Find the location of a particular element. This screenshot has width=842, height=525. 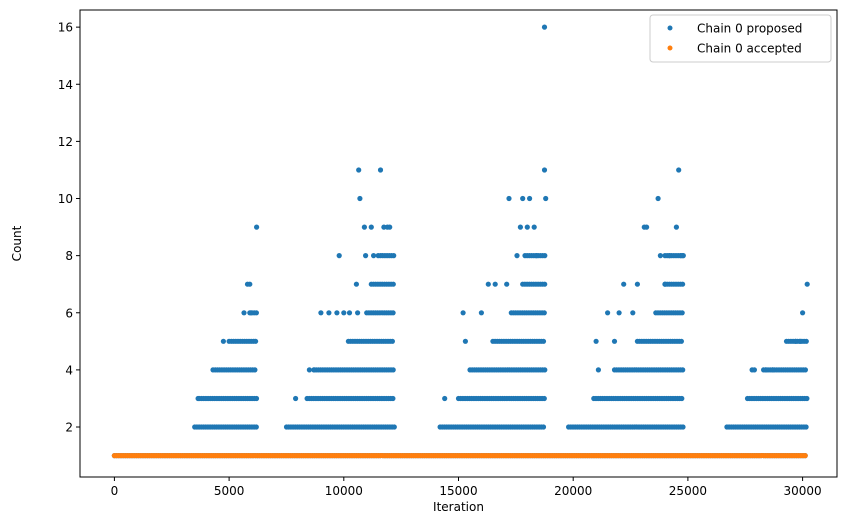

legend-marker-proposed is located at coordinates (670, 28).